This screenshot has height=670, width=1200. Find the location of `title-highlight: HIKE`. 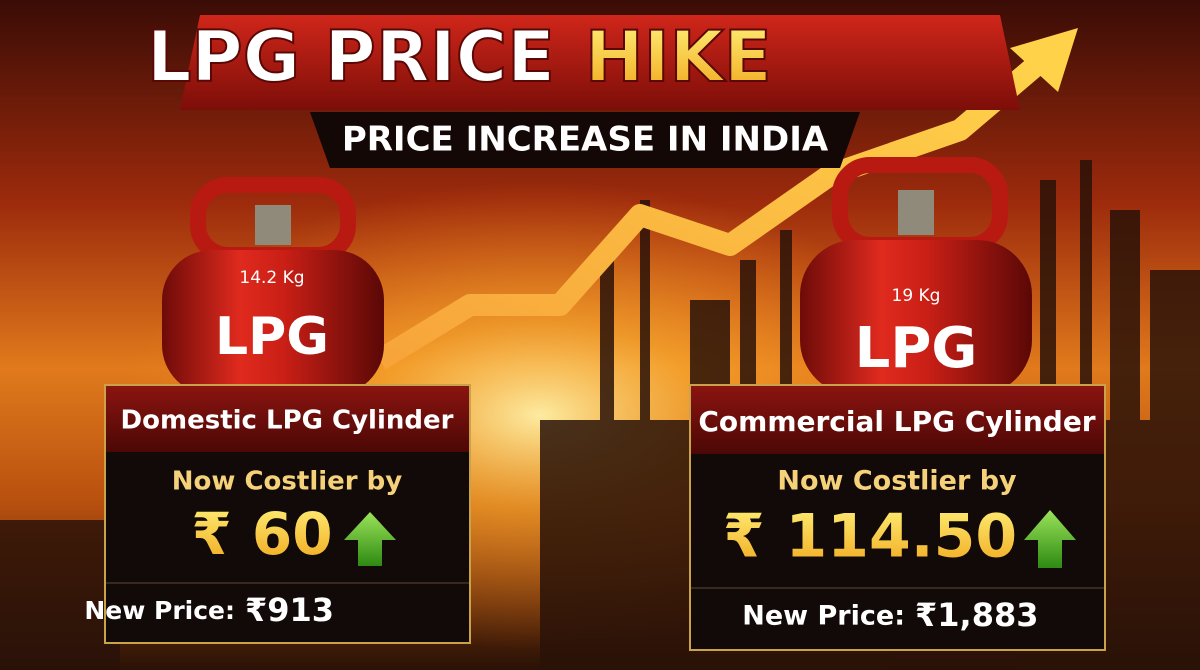

title-highlight: HIKE is located at coordinates (678, 57).